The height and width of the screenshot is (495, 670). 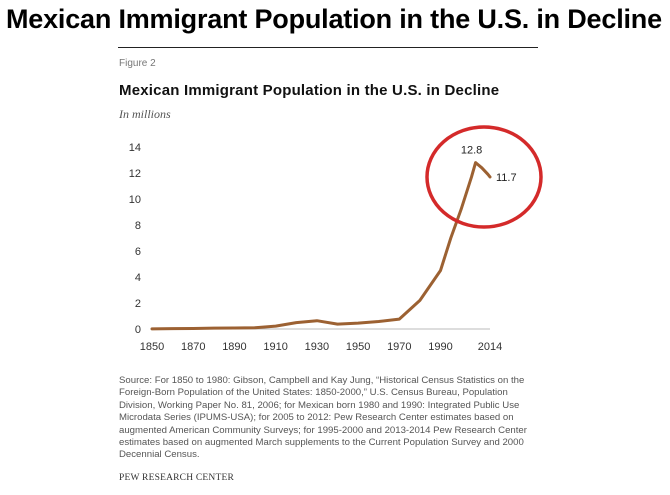 I want to click on y-tick-label: 14, so click(x=135, y=148).